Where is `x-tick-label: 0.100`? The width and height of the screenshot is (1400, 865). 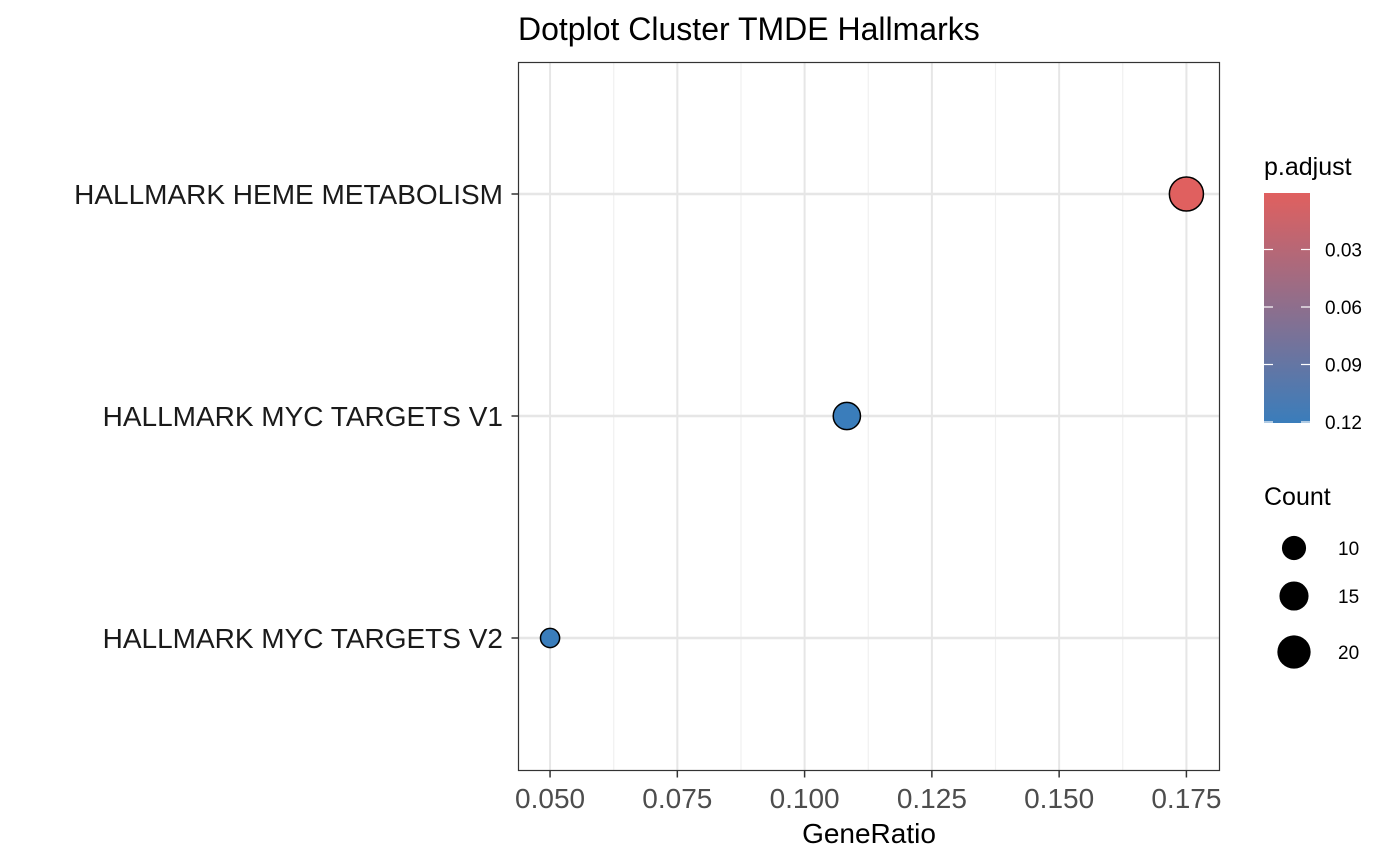 x-tick-label: 0.100 is located at coordinates (805, 798).